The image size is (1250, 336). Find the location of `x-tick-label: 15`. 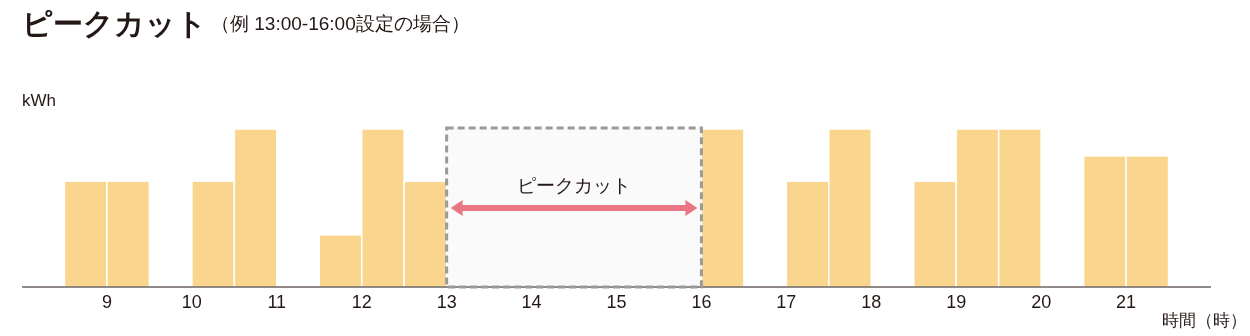

x-tick-label: 15 is located at coordinates (616, 302).